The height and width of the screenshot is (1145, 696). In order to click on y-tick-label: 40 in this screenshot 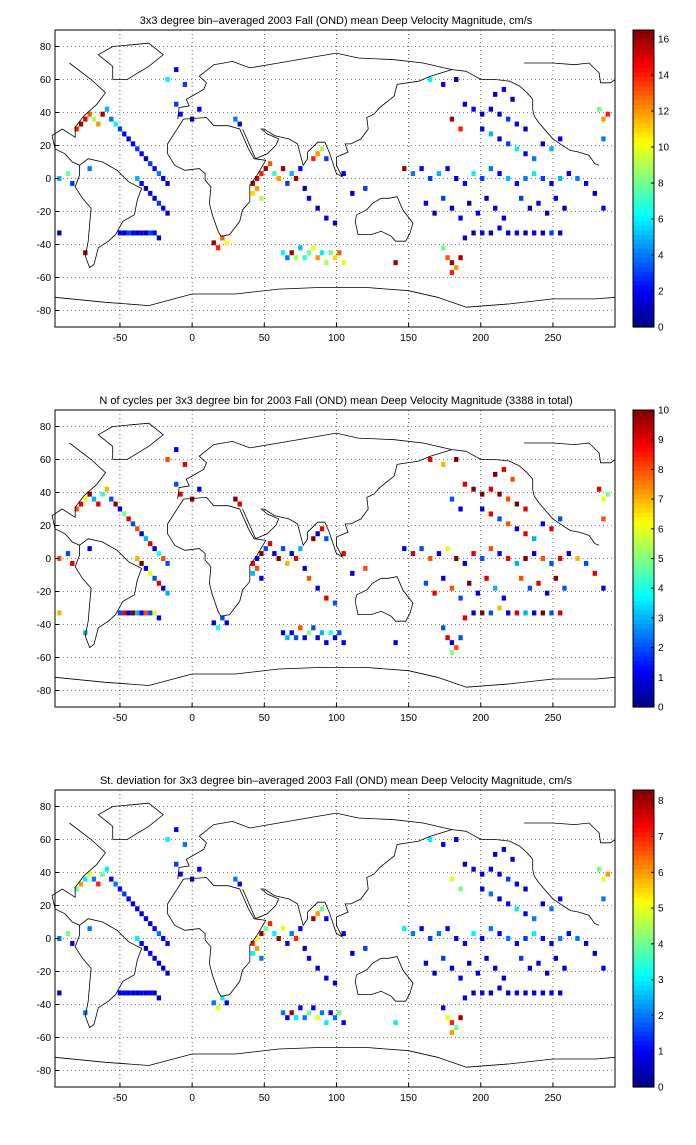, I will do `click(46, 493)`.